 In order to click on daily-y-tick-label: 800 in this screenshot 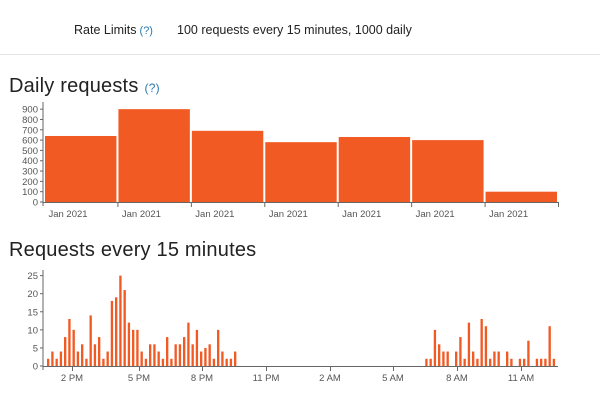, I will do `click(30, 120)`.